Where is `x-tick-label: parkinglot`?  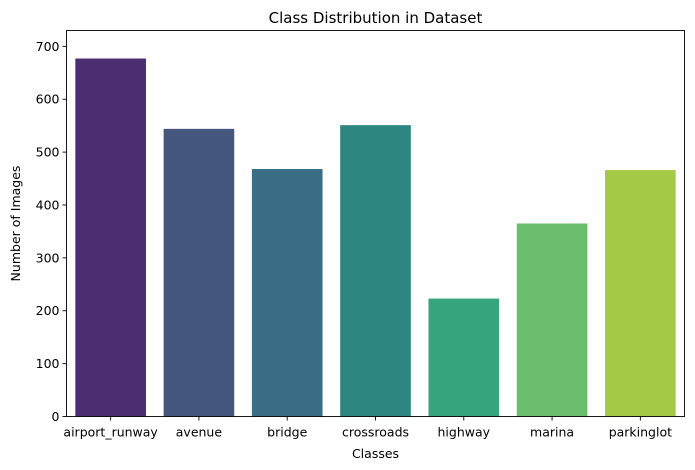
x-tick-label: parkinglot is located at coordinates (640, 432).